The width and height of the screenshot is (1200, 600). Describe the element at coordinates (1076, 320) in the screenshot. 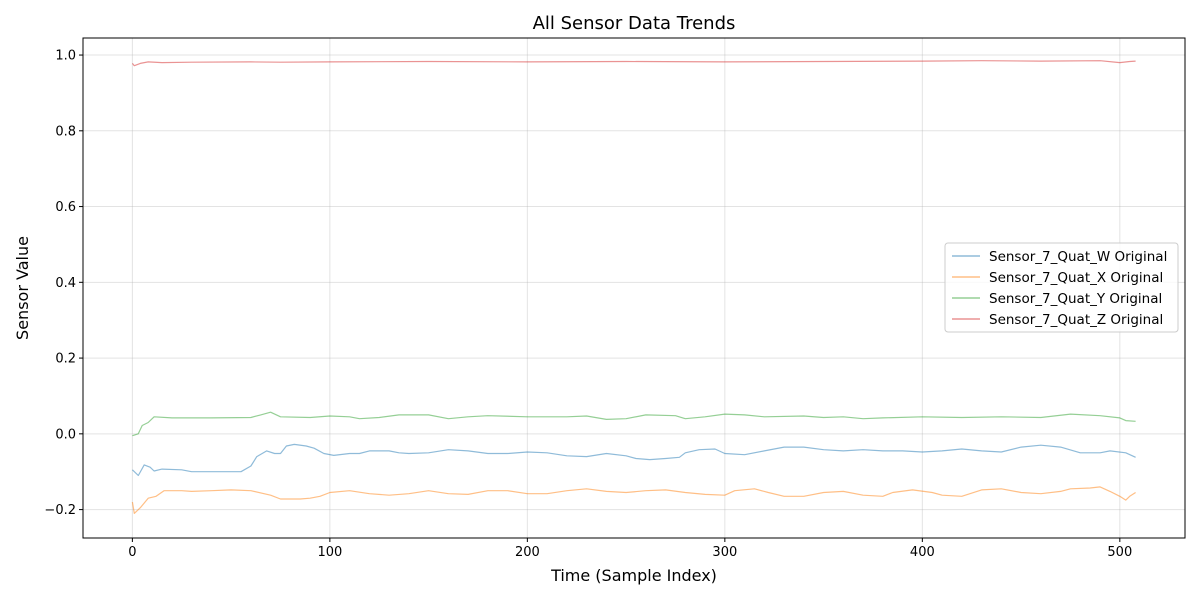

I see `legend-label-3: Sensor_7_Quat_Z Original` at that location.